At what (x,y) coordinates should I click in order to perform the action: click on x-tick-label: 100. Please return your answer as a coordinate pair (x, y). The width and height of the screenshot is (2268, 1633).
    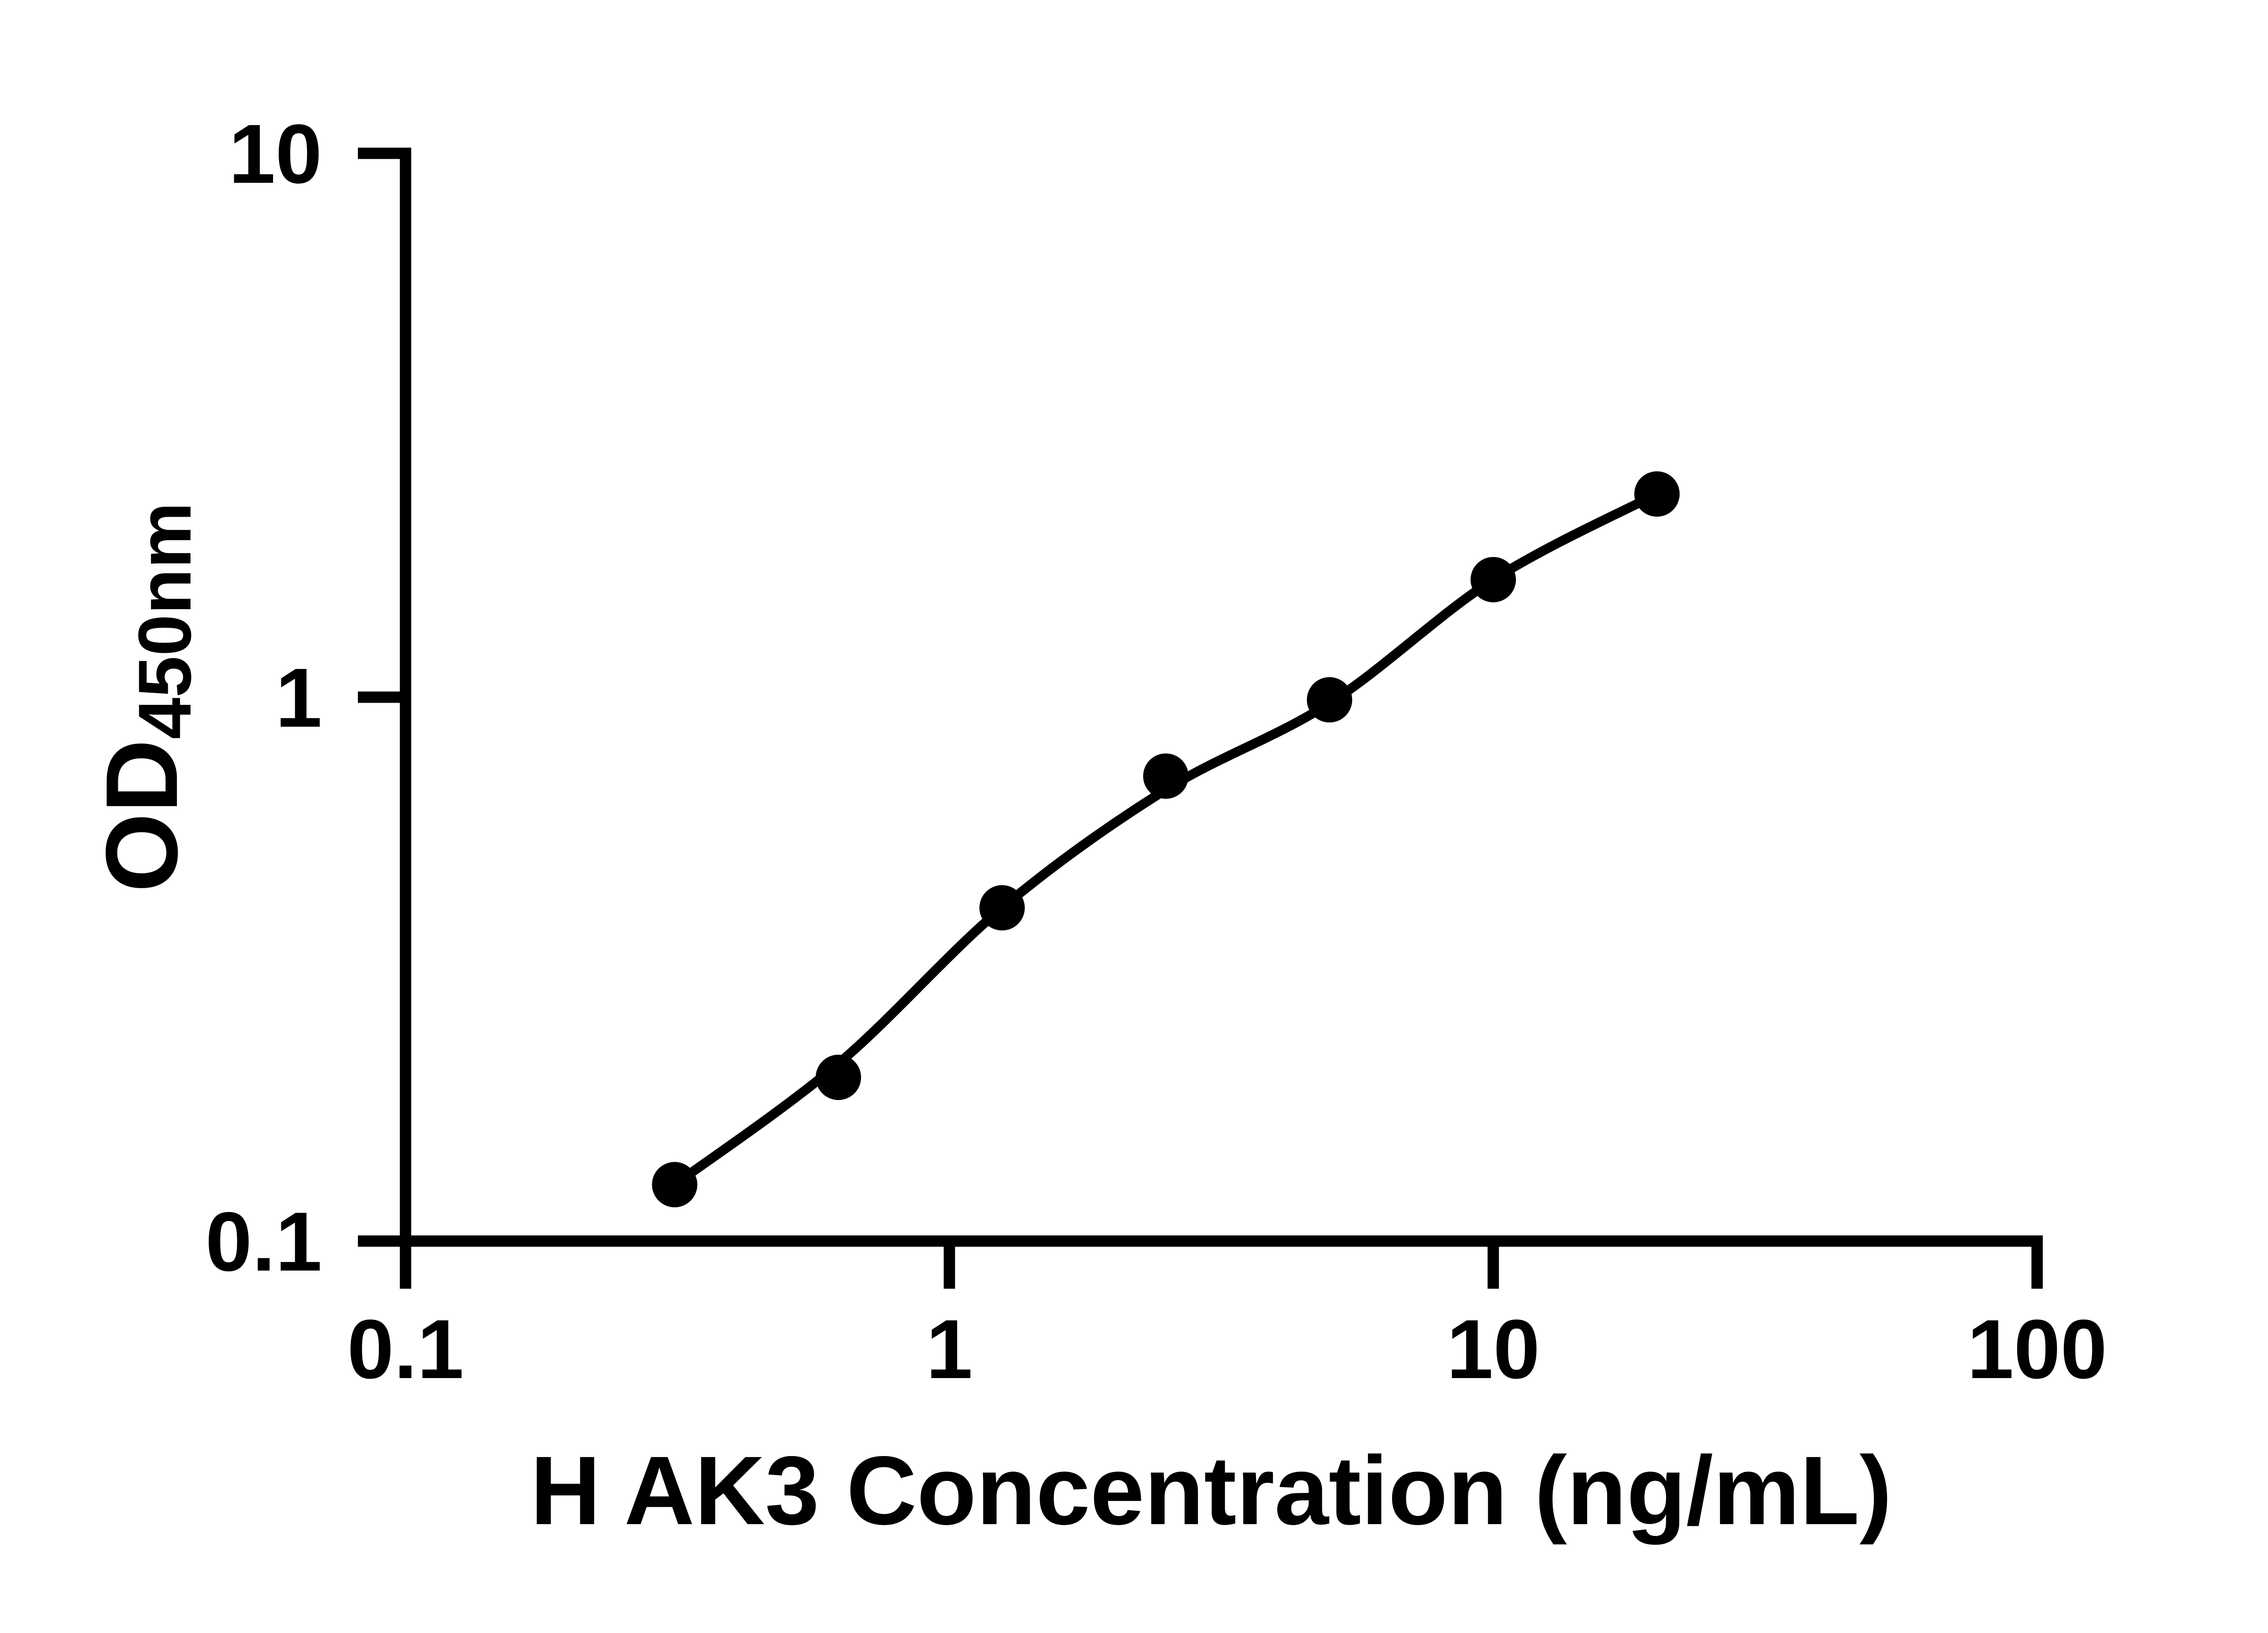
    Looking at the image, I should click on (2037, 1349).